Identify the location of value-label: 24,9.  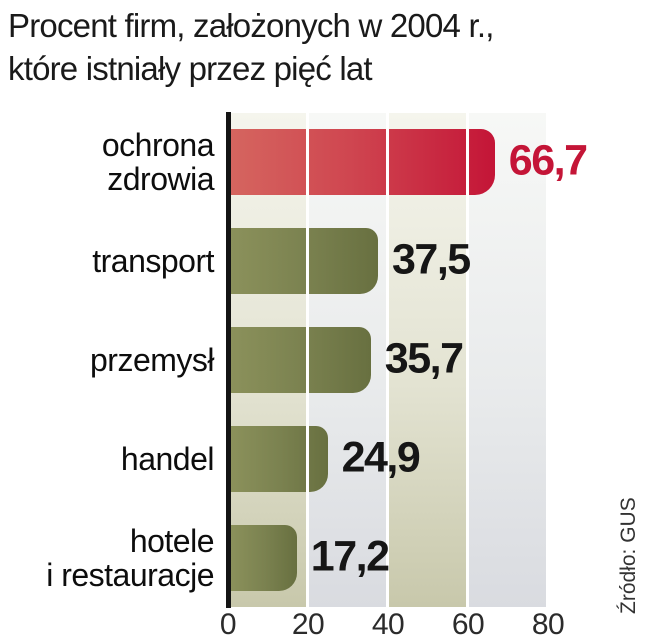
(381, 457).